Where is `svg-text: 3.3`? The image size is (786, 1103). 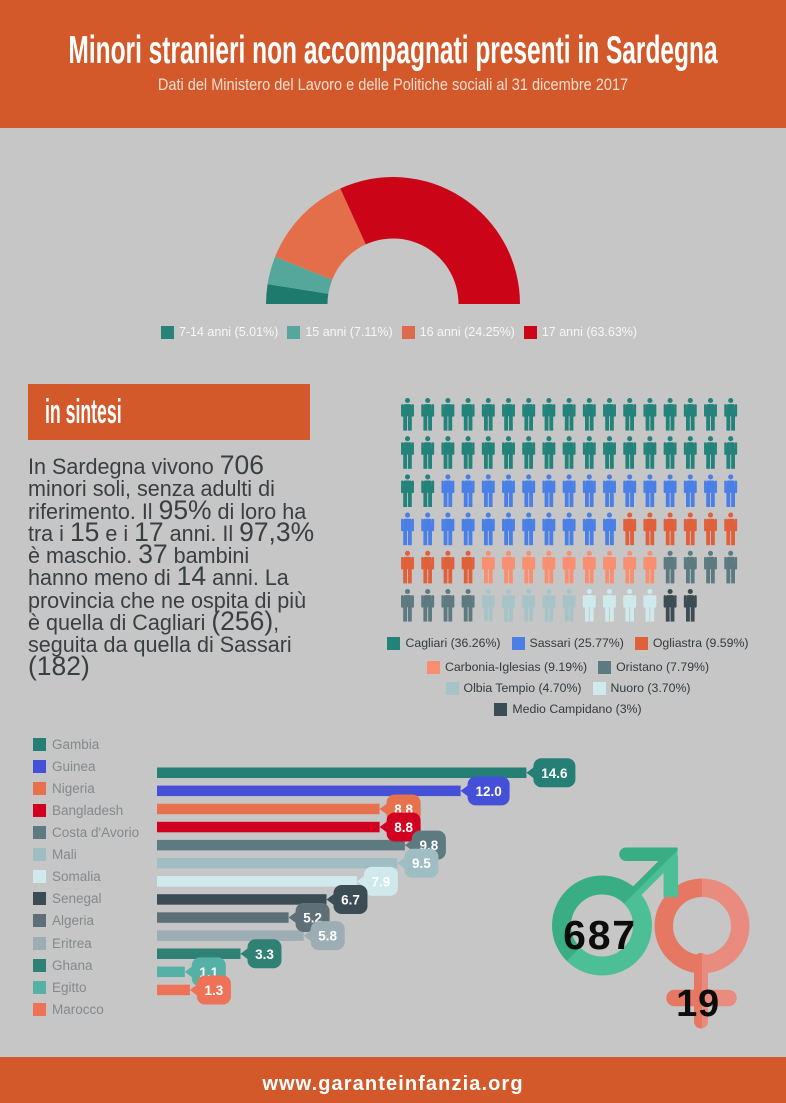
svg-text: 3.3 is located at coordinates (264, 954).